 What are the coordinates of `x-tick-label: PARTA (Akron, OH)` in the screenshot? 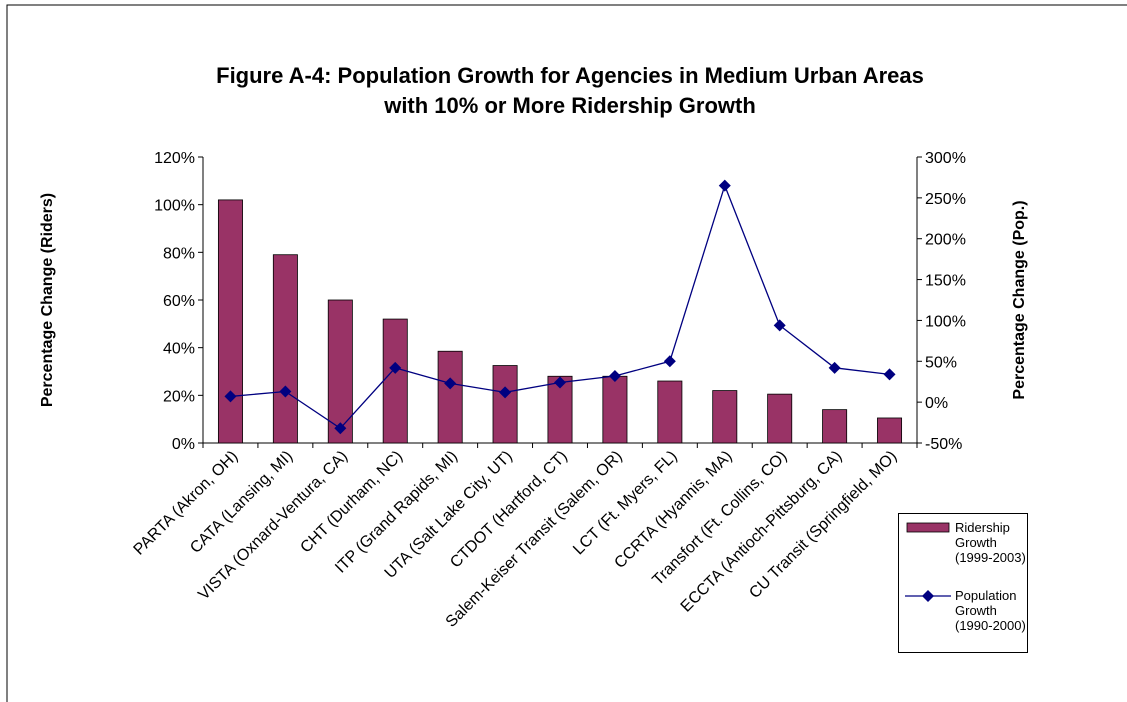 It's located at (186, 503).